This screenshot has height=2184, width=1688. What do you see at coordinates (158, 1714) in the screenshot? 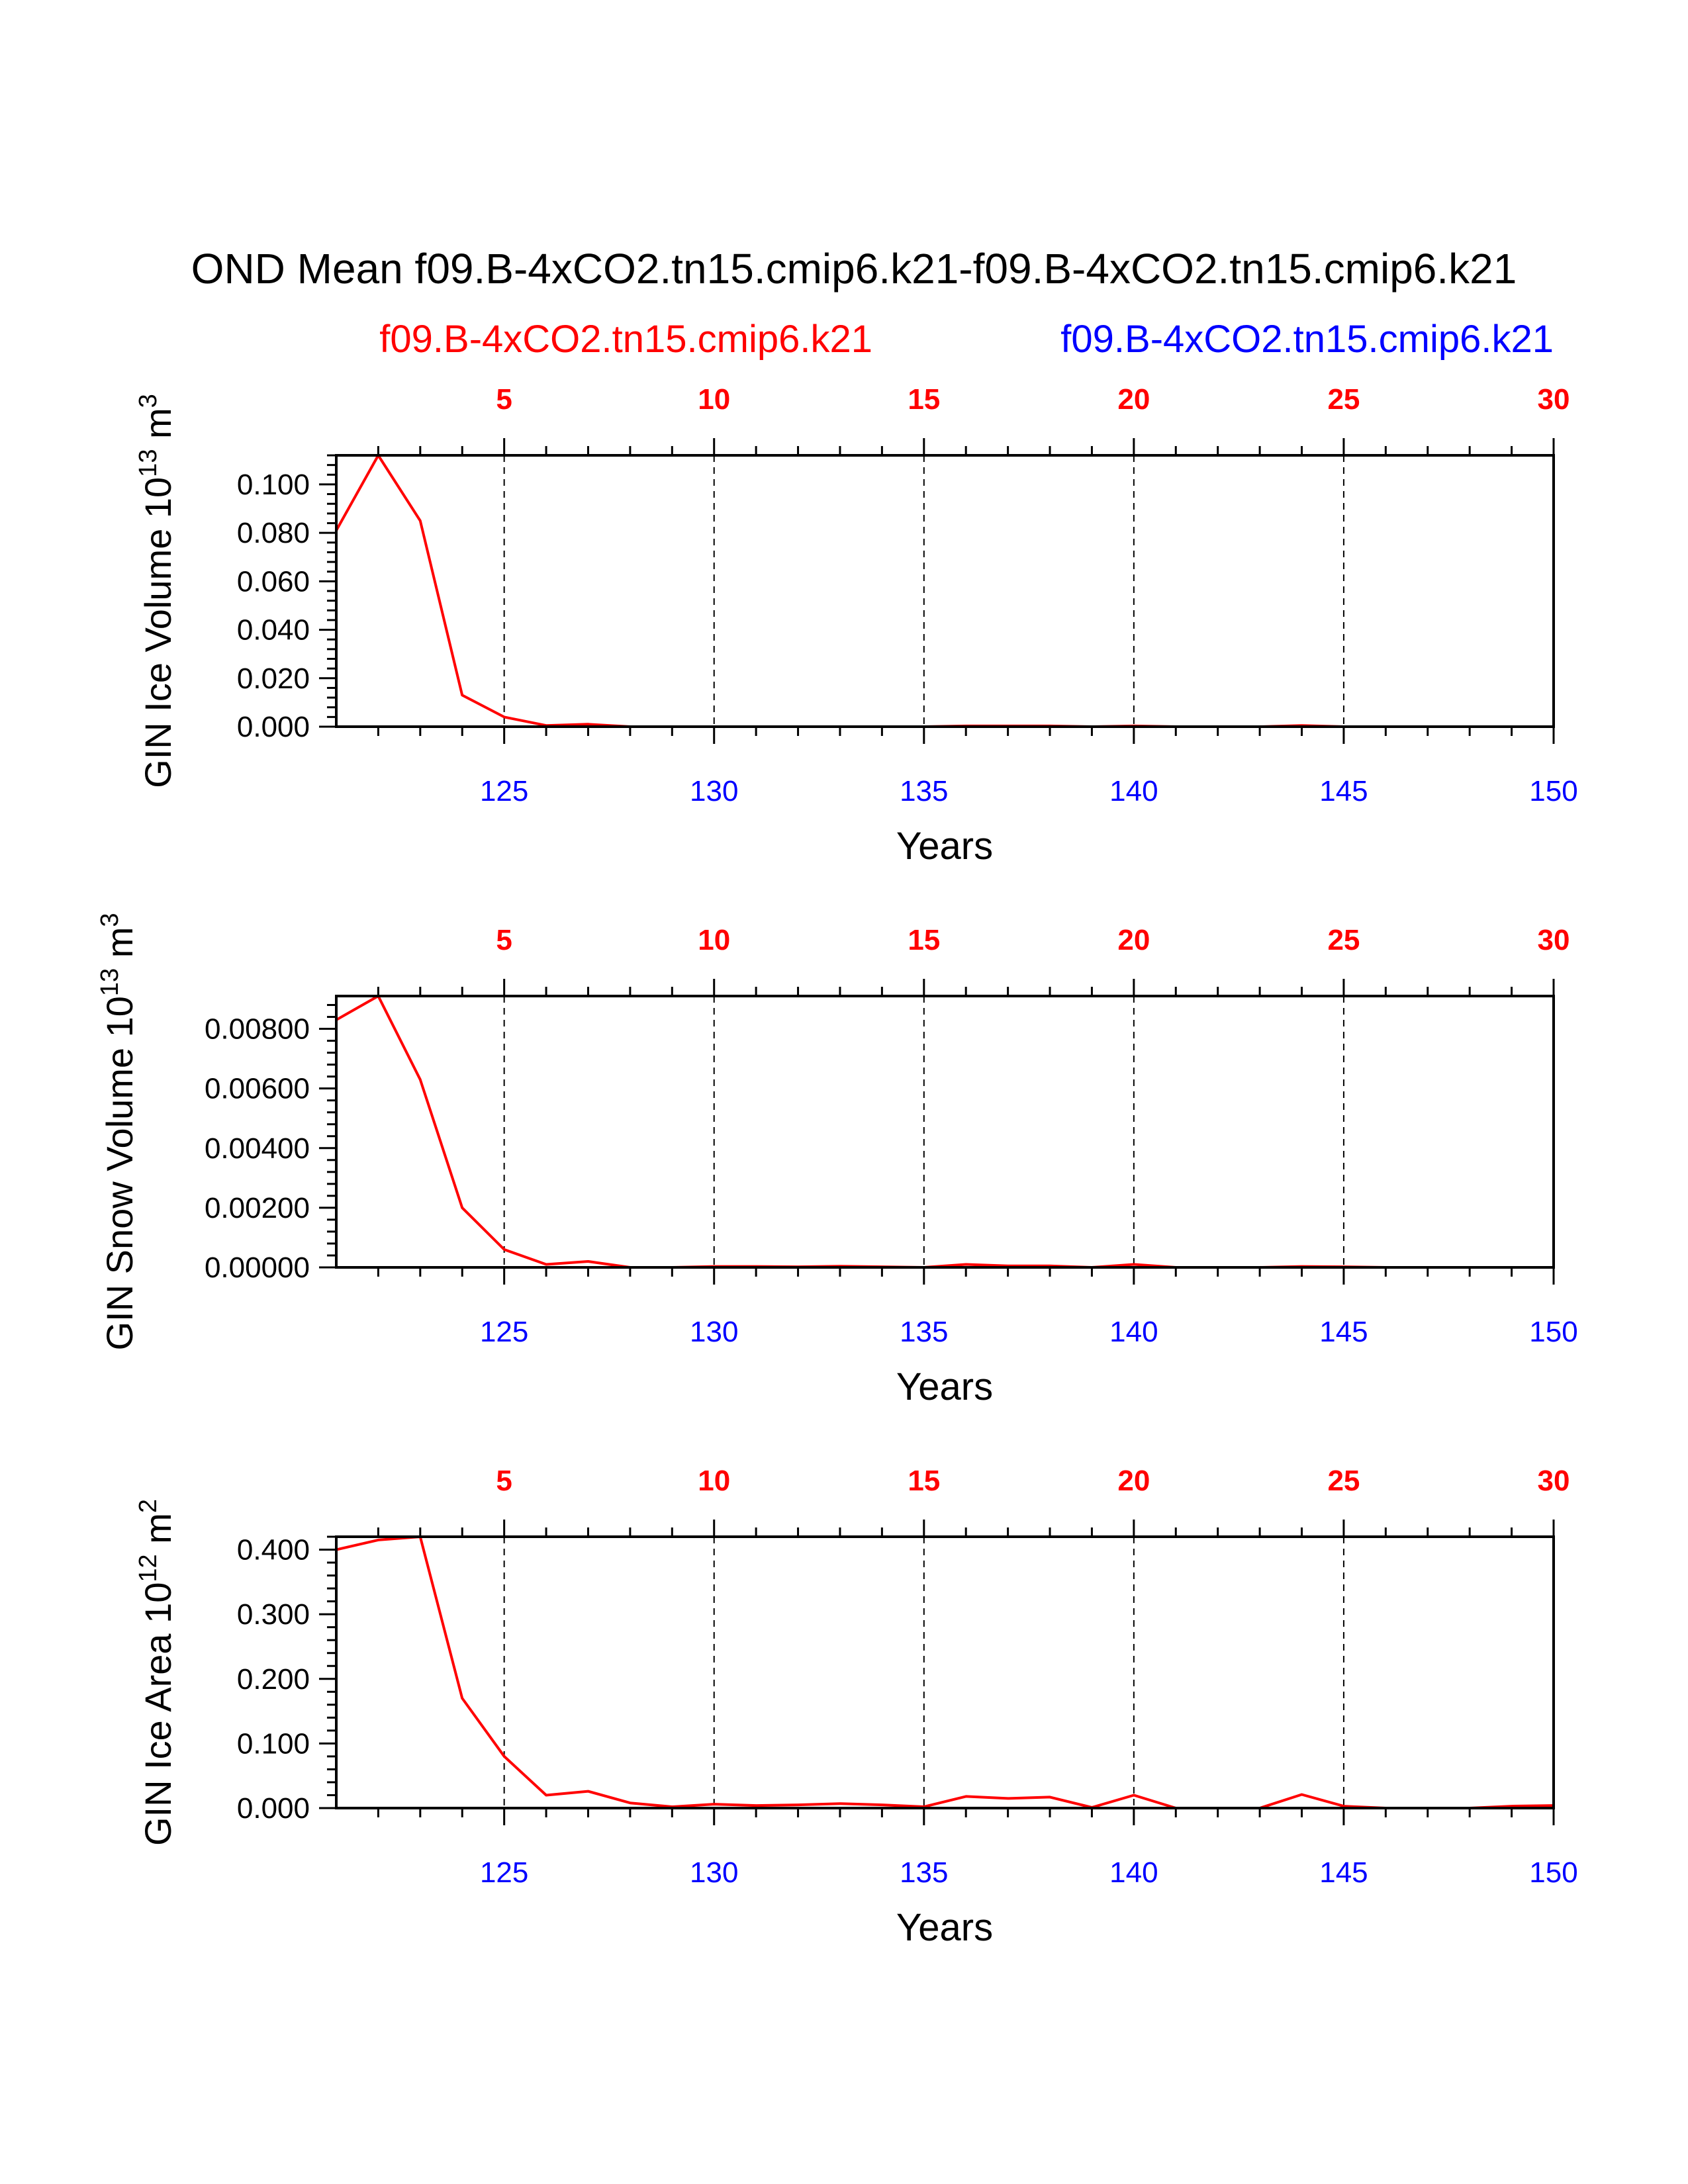
I see `y-label-text: GIN Ice Area 10` at bounding box center [158, 1714].